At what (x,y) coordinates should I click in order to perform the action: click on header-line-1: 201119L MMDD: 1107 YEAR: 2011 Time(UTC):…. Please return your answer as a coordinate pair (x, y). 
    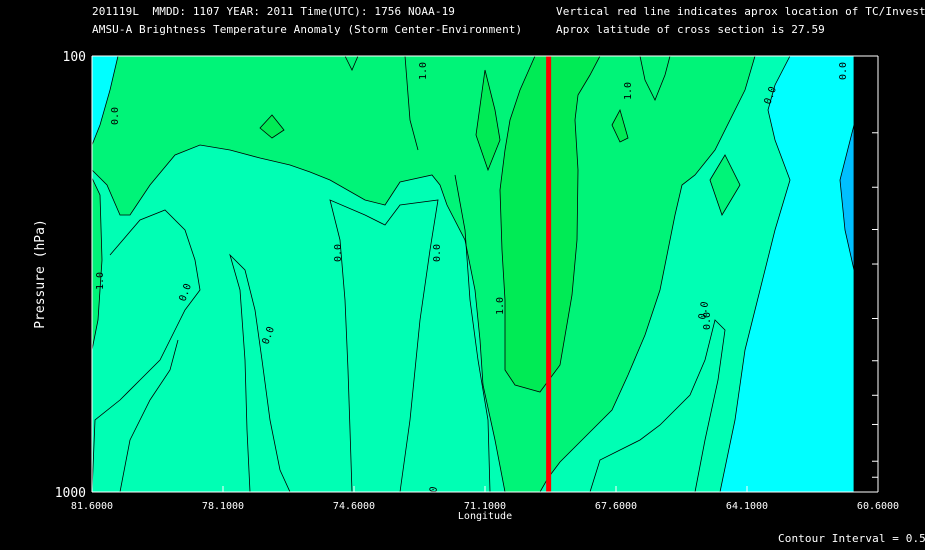
    Looking at the image, I should click on (274, 11).